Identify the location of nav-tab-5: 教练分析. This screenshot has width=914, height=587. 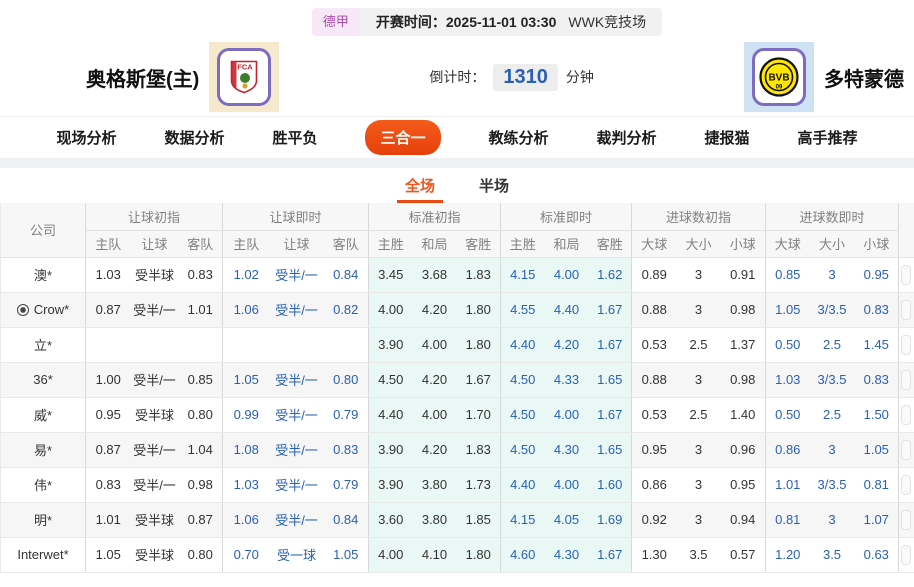
(518, 138).